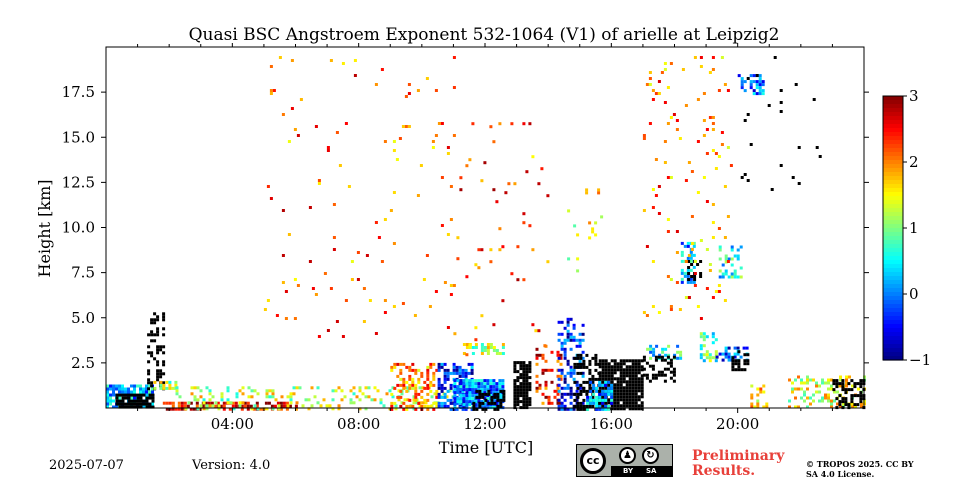 The width and height of the screenshot is (960, 480). Describe the element at coordinates (358, 424) in the screenshot. I see `x-tick-label: 08:00` at that location.